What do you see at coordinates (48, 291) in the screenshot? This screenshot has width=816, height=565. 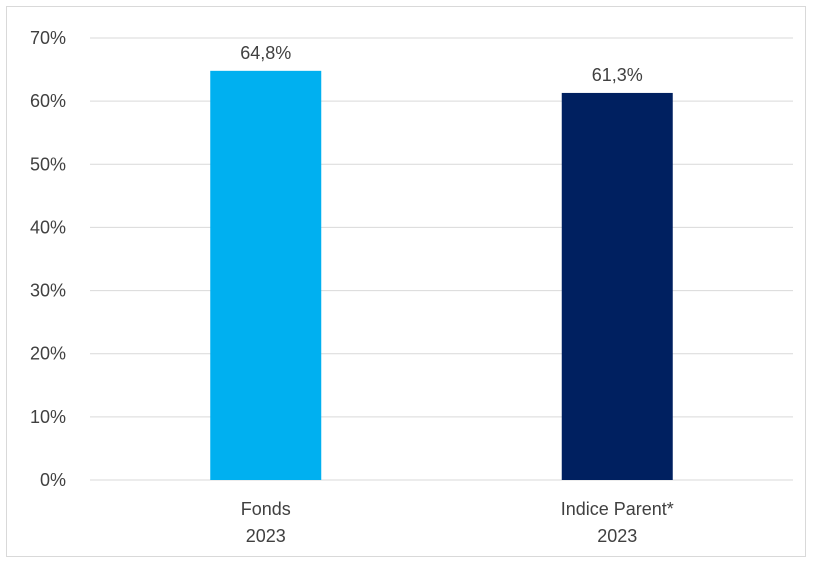 I see `y-tick-label-30: 30%` at bounding box center [48, 291].